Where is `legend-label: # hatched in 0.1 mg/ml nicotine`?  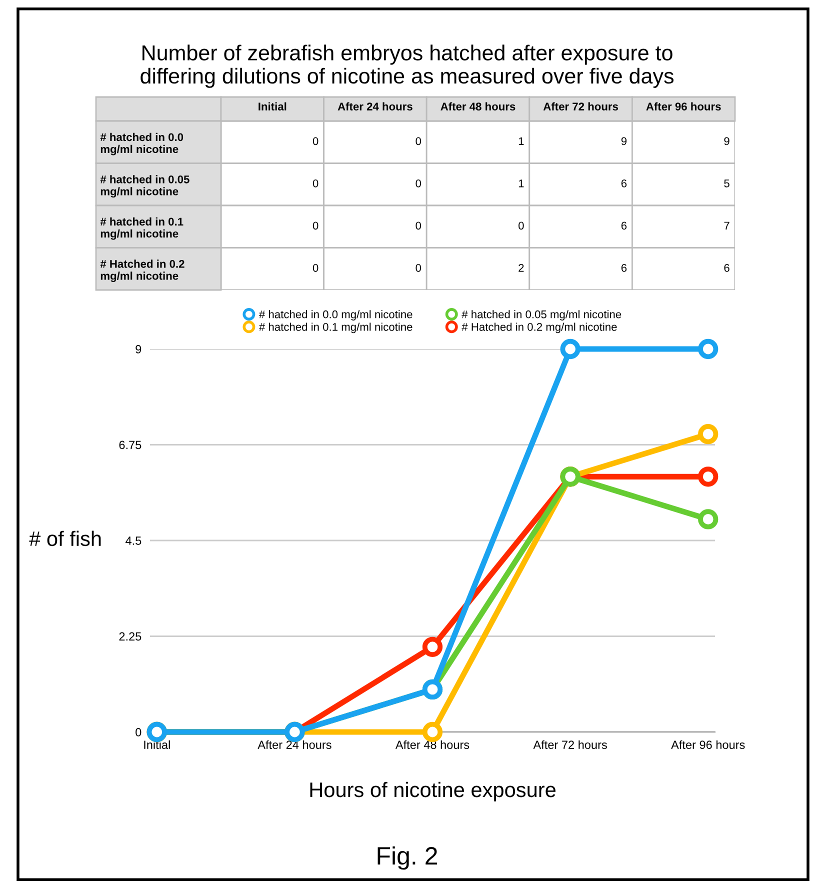
legend-label: # hatched in 0.1 mg/ml nicotine is located at coordinates (335, 328).